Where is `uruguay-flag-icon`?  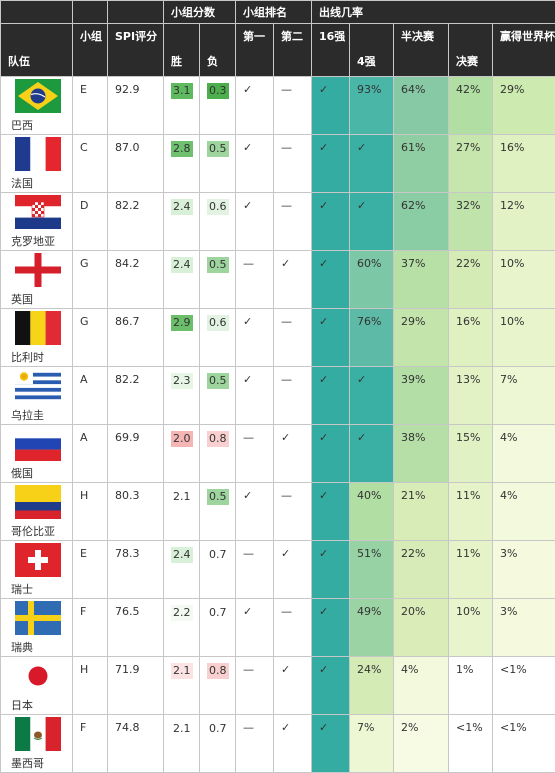
uruguay-flag-icon is located at coordinates (38, 386).